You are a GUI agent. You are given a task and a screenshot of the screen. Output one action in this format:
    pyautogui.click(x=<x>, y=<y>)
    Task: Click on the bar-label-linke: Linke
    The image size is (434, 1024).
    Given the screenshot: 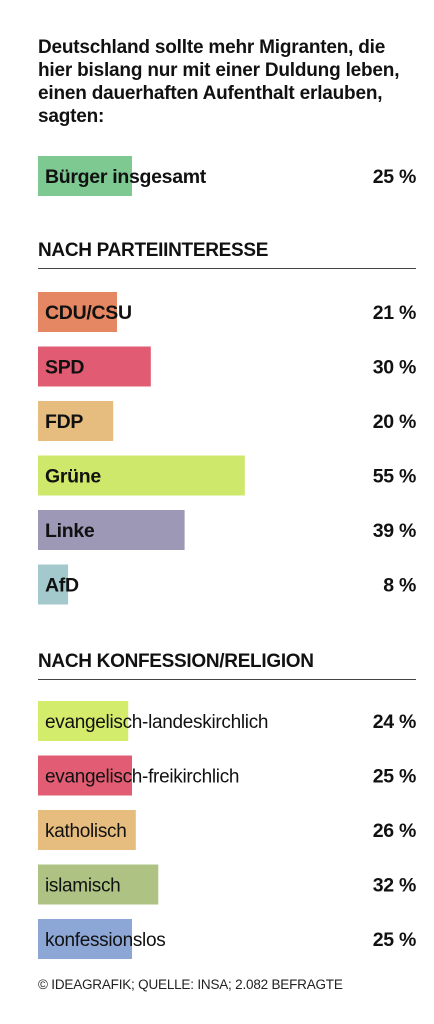 What is the action you would take?
    pyautogui.click(x=70, y=531)
    